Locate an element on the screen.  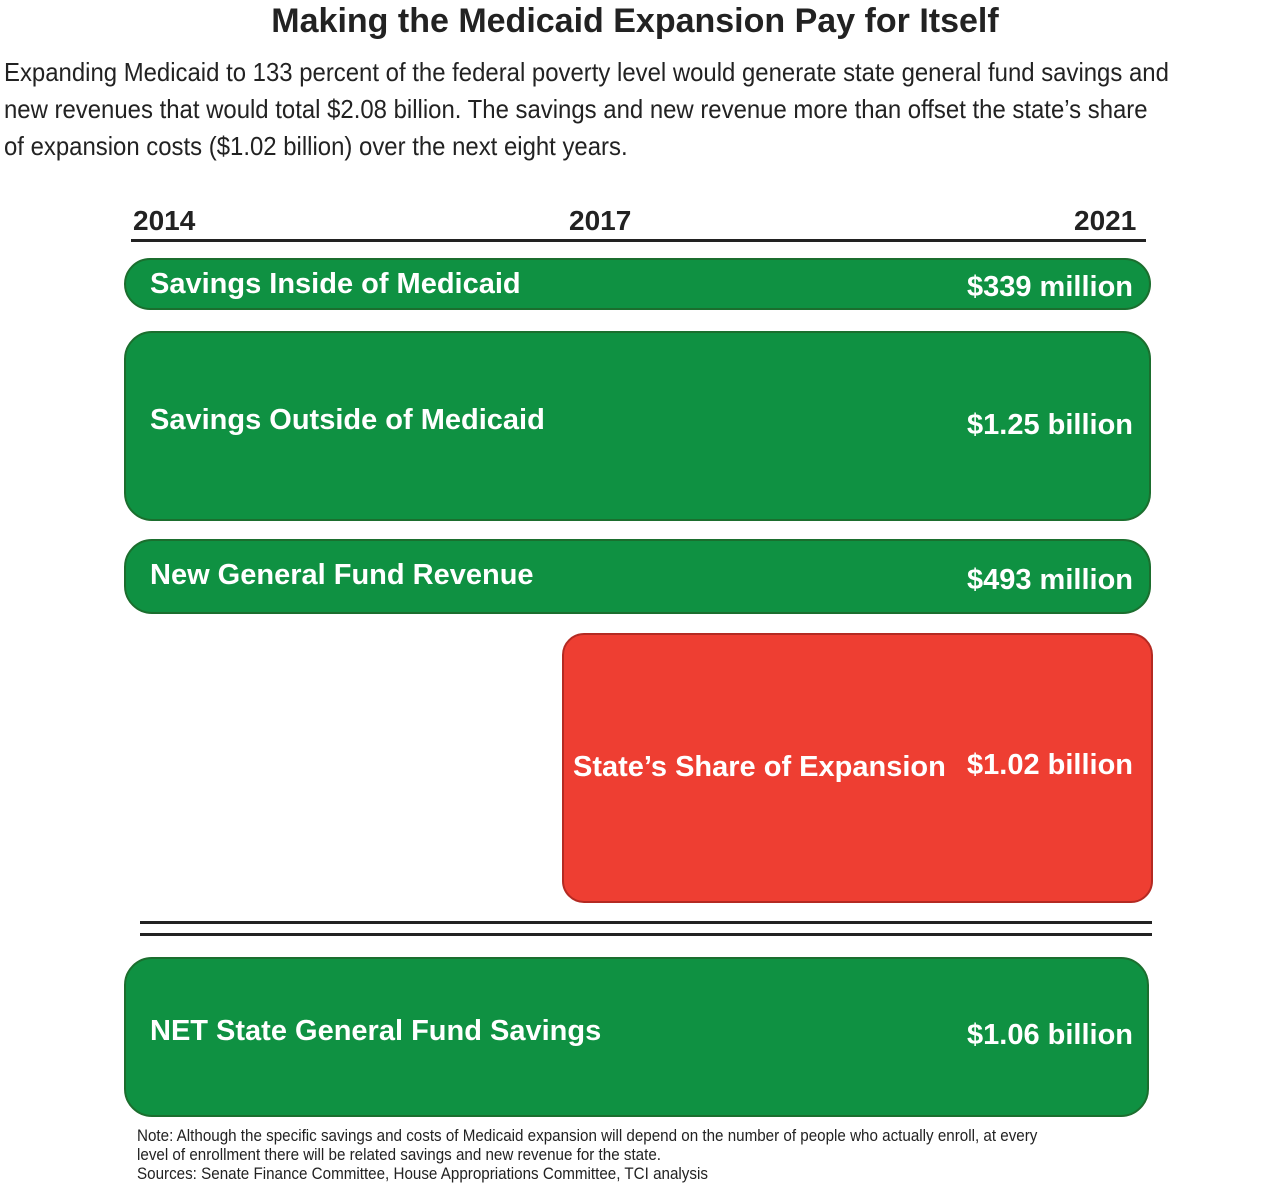
bar-value: $339 million is located at coordinates (1049, 287).